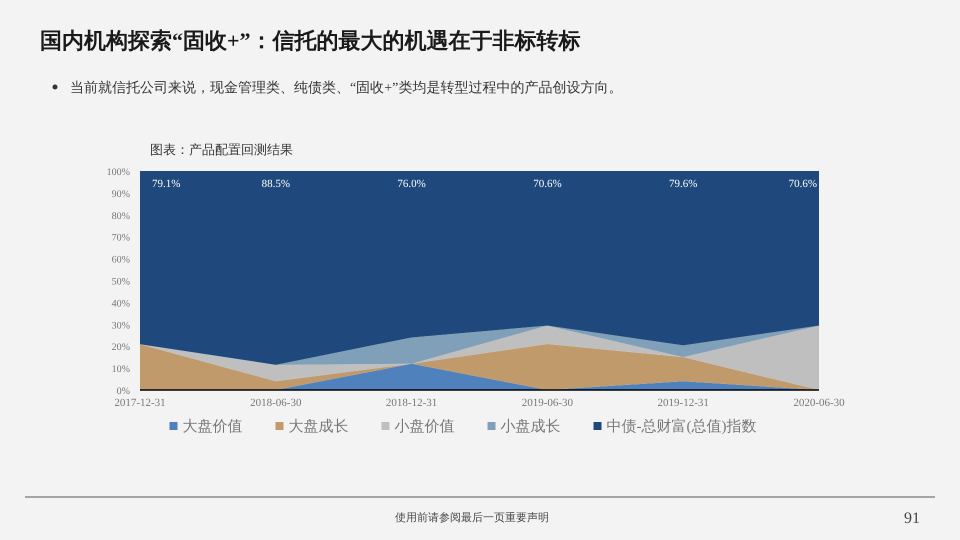 The image size is (960, 540). Describe the element at coordinates (121, 370) in the screenshot. I see `y-tick-label: 10%` at that location.